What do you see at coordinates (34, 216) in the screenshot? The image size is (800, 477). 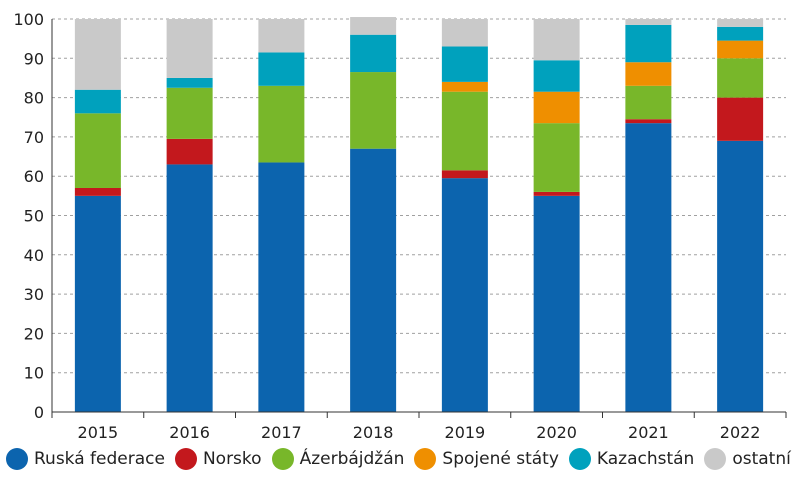 I see `y-tick-label: 50` at bounding box center [34, 216].